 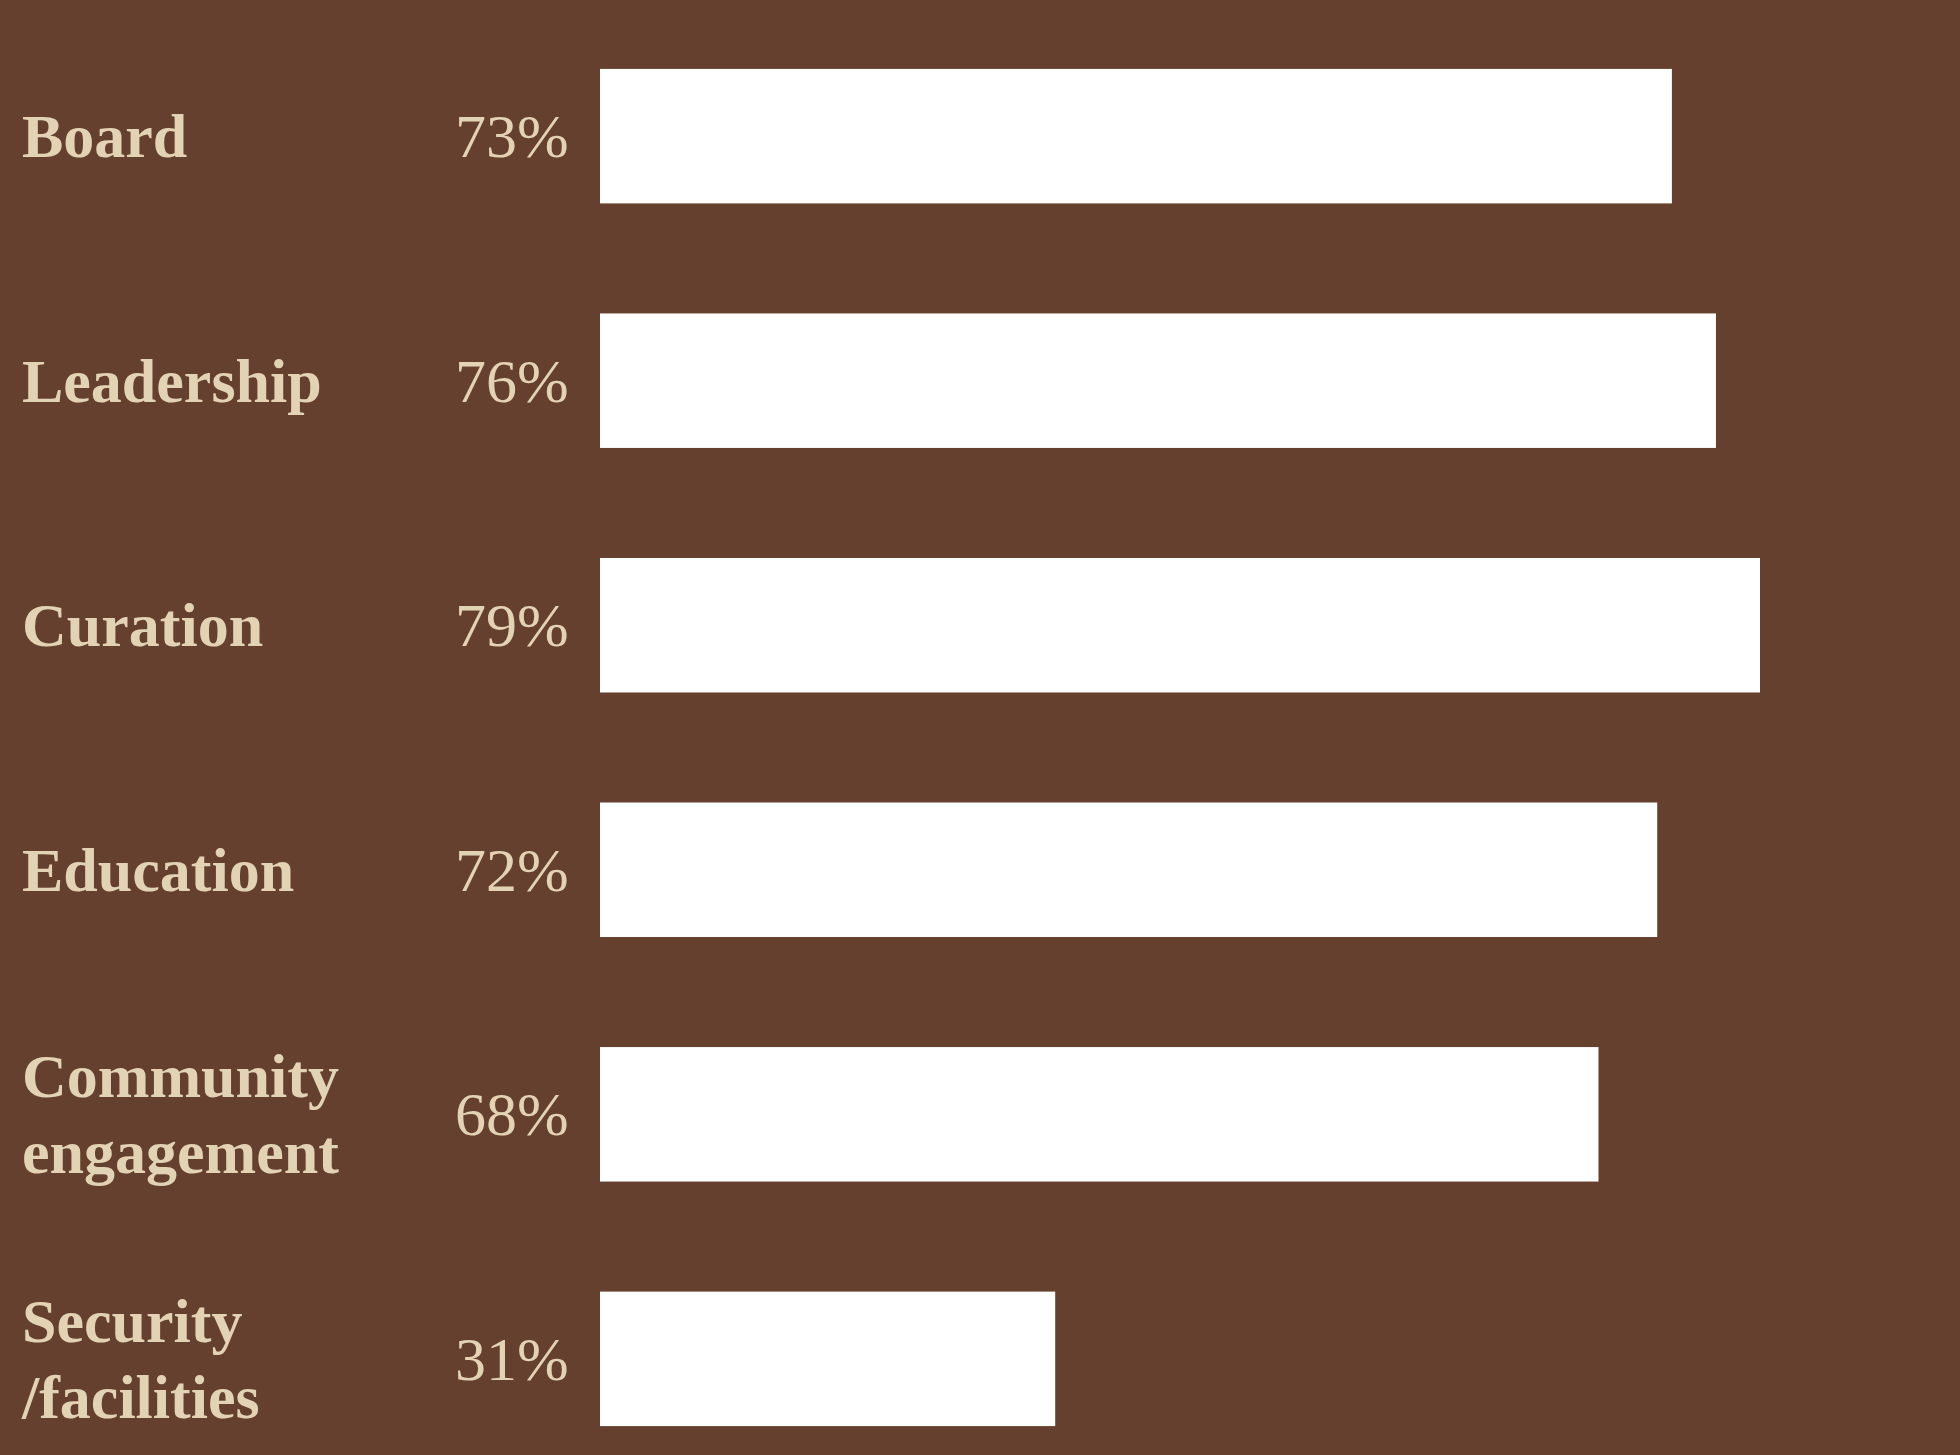 I want to click on data-label: 76%, so click(x=512, y=380).